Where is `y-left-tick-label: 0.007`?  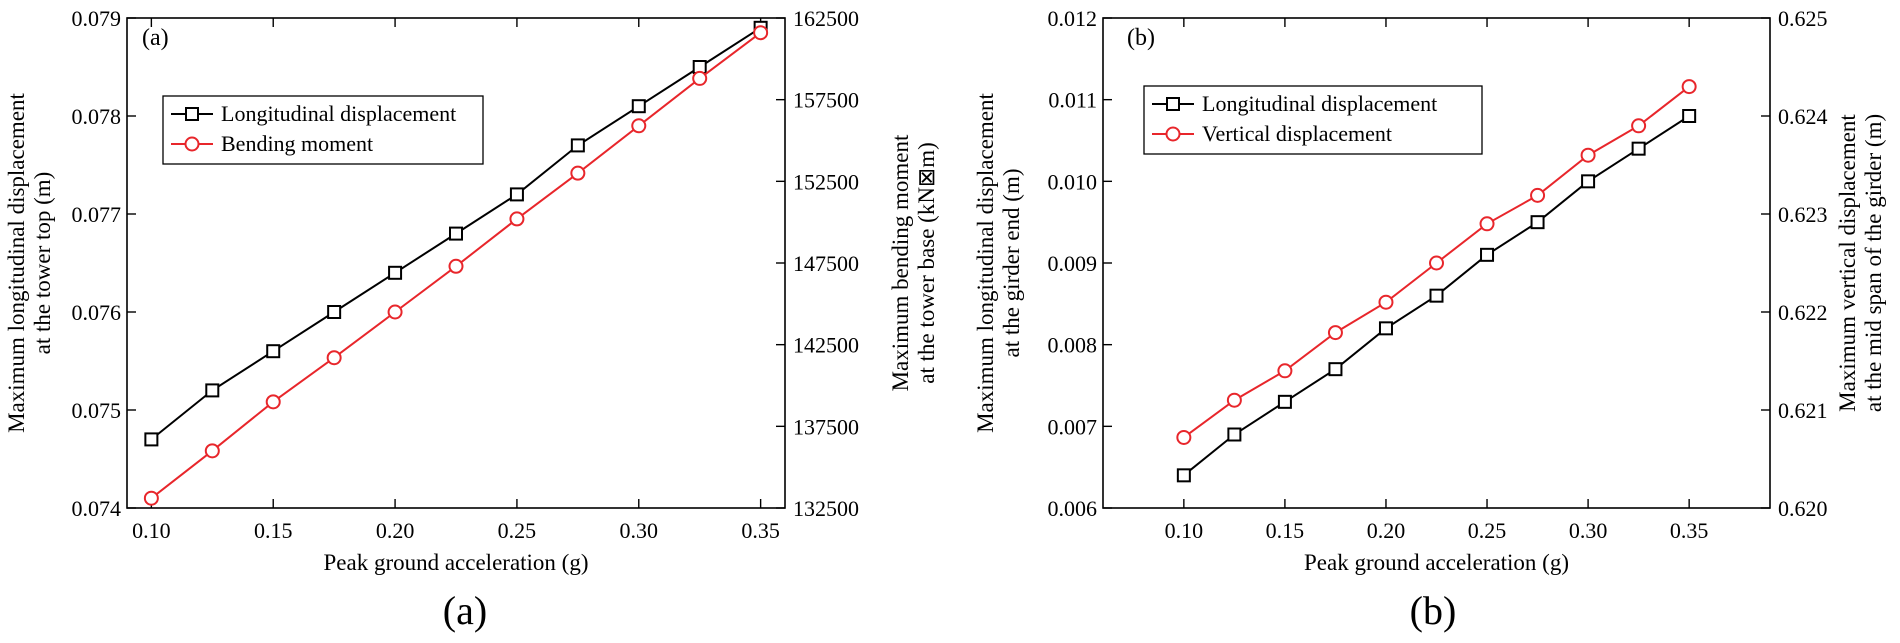 y-left-tick-label: 0.007 is located at coordinates (1073, 426).